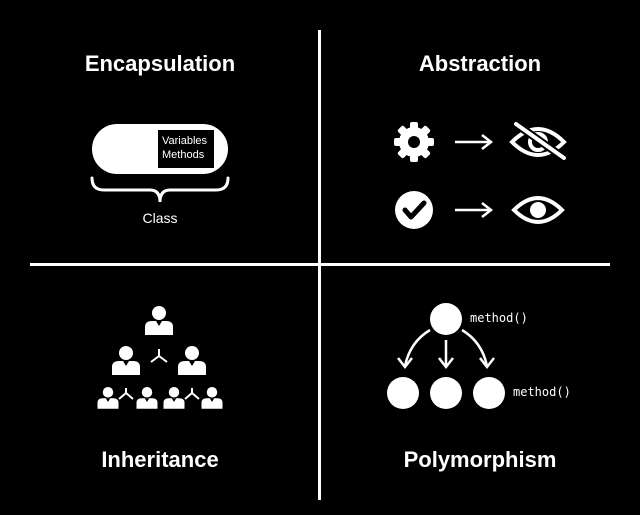 This screenshot has width=640, height=515. Describe the element at coordinates (320, 264) in the screenshot. I see `horizontal-divider` at that location.